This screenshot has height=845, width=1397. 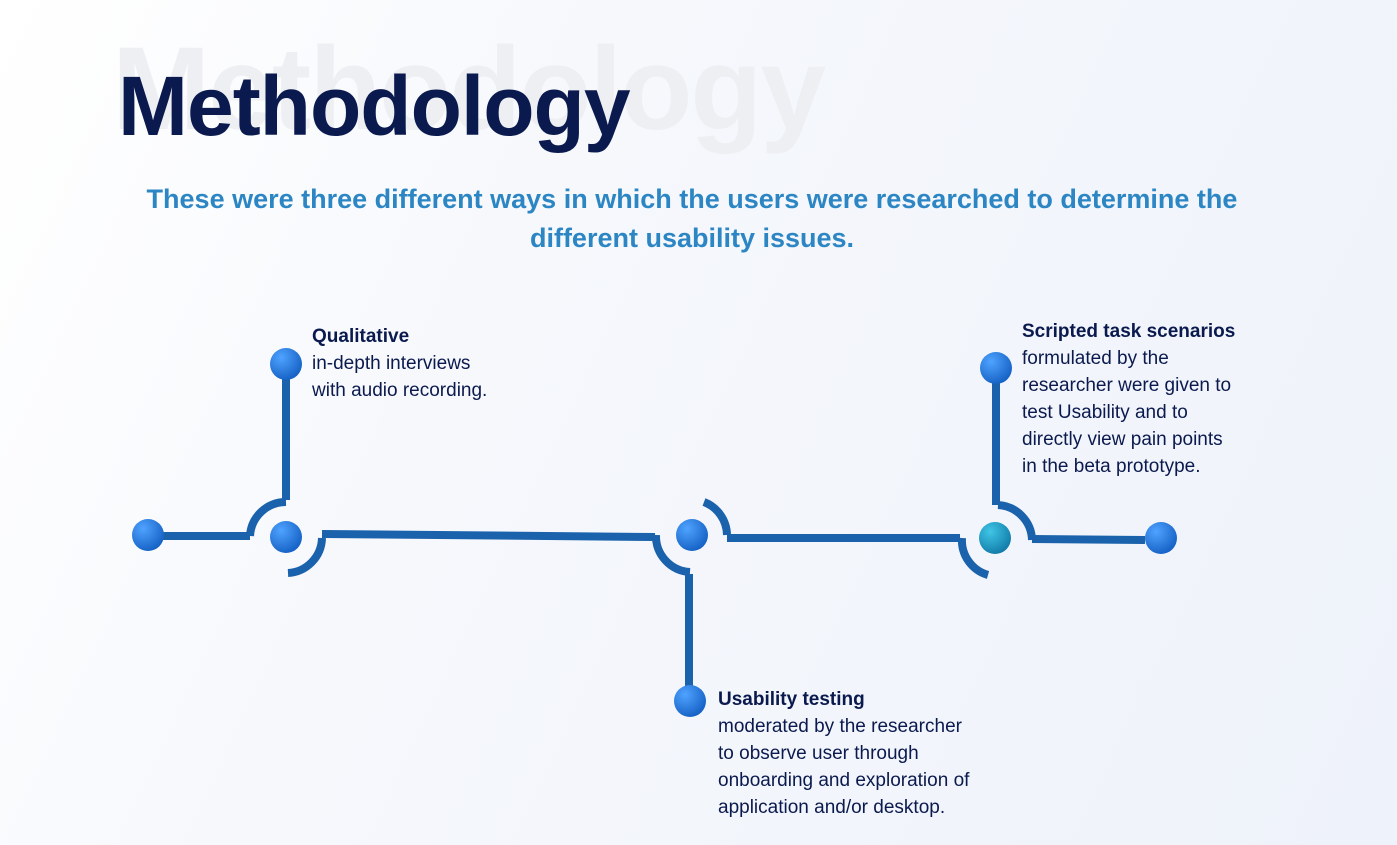 What do you see at coordinates (791, 699) in the screenshot?
I see `step-heading: Usability testing` at bounding box center [791, 699].